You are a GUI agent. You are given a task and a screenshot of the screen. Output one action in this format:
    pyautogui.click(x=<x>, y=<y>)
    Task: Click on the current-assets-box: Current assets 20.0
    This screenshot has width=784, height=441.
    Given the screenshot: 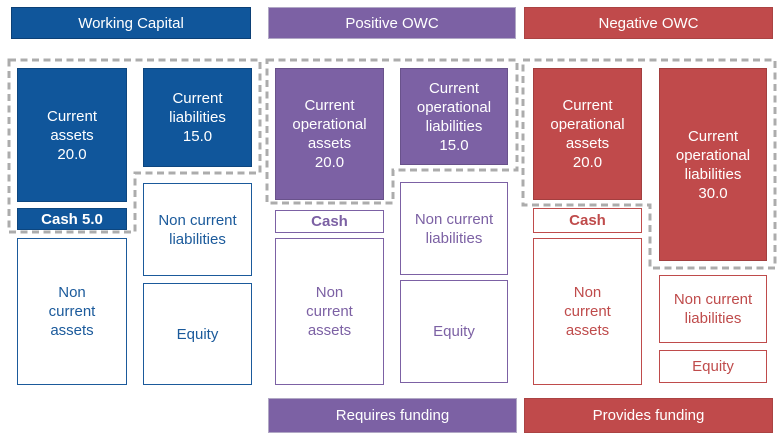 What is the action you would take?
    pyautogui.click(x=72, y=135)
    